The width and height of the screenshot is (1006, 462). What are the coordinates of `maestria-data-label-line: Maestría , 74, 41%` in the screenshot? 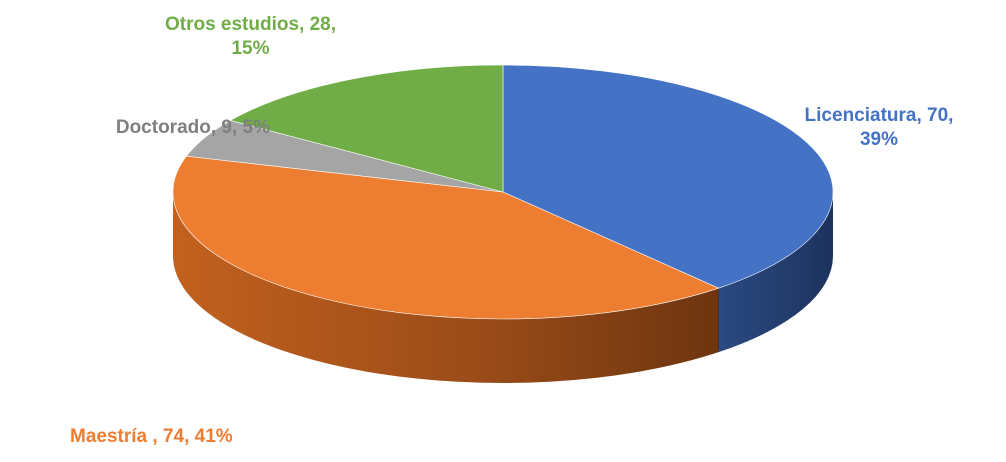 It's located at (151, 436).